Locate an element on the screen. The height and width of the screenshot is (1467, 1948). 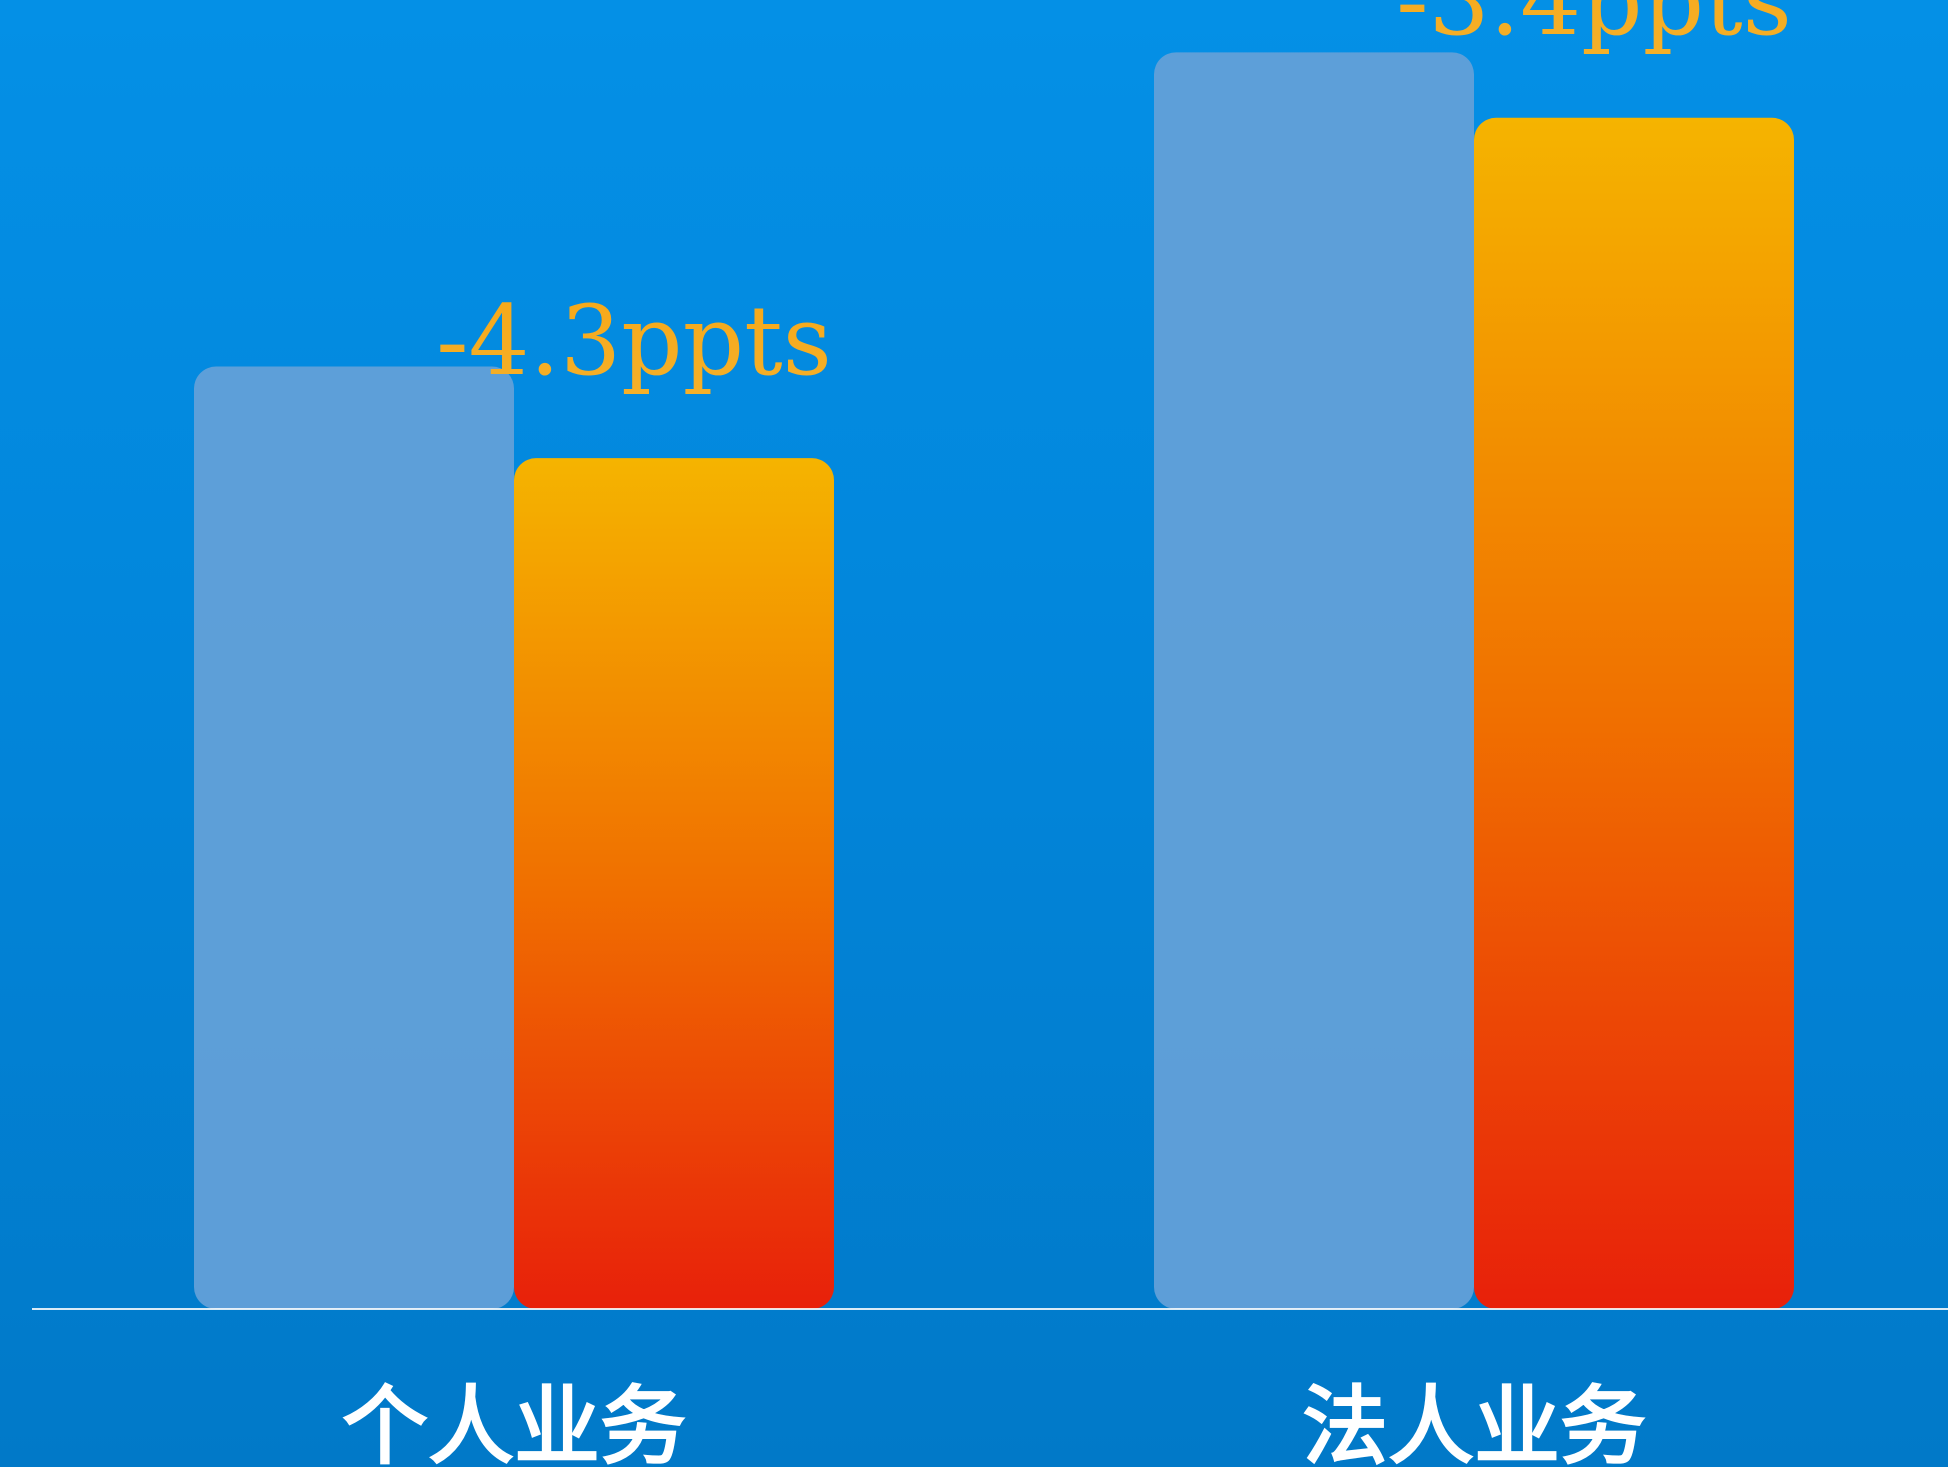
bar-法人业务-series-1 is located at coordinates (1314, 681).